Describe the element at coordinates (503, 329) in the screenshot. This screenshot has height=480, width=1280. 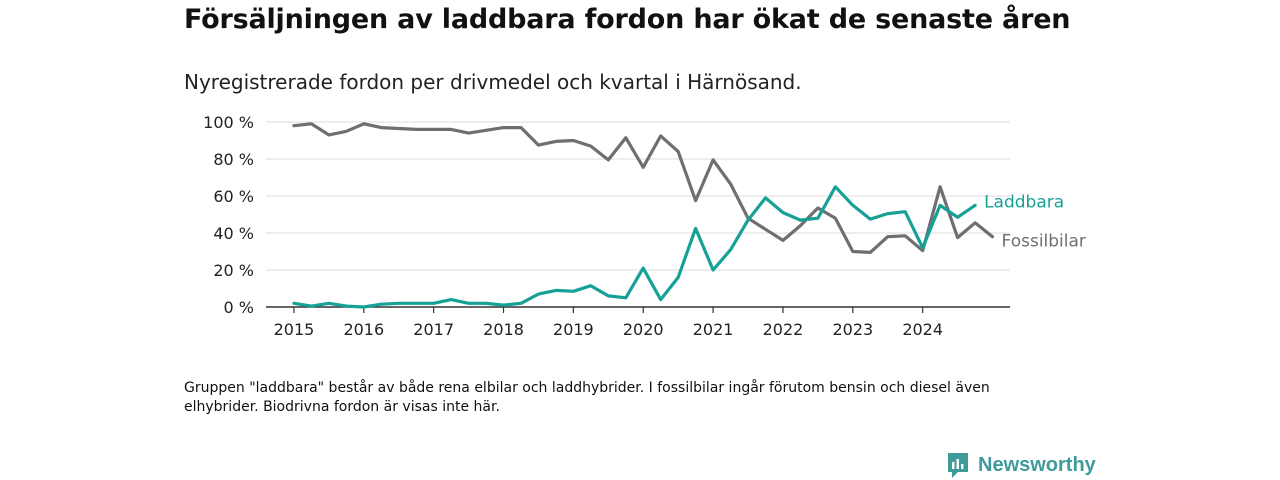
I see `x-tick-label: 2018` at that location.